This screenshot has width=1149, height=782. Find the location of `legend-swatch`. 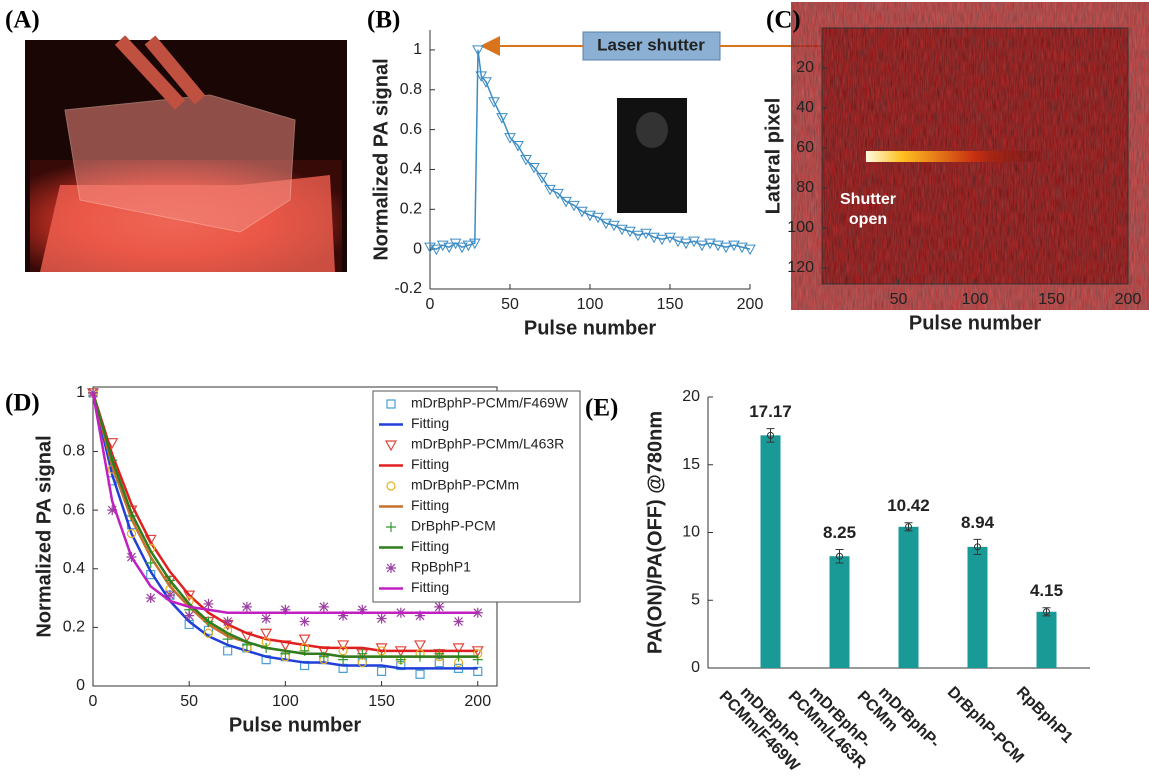

legend-swatch is located at coordinates (391, 446).